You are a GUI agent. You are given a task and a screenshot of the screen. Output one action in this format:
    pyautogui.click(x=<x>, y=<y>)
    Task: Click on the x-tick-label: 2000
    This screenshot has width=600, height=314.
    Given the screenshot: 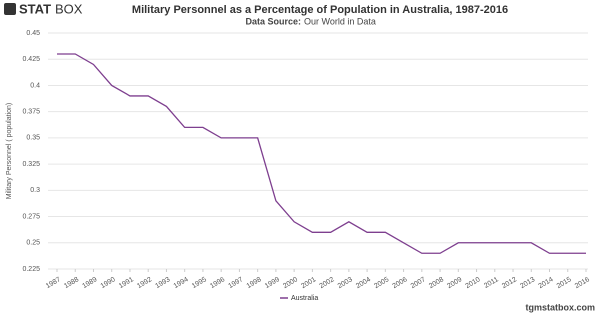 What is the action you would take?
    pyautogui.click(x=290, y=283)
    